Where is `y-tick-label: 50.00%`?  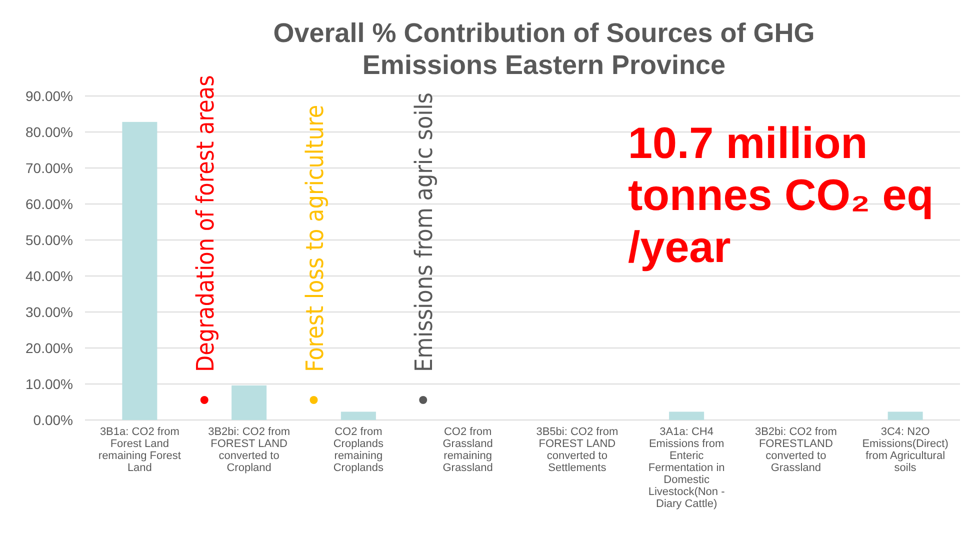
y-tick-label: 50.00% is located at coordinates (49, 240).